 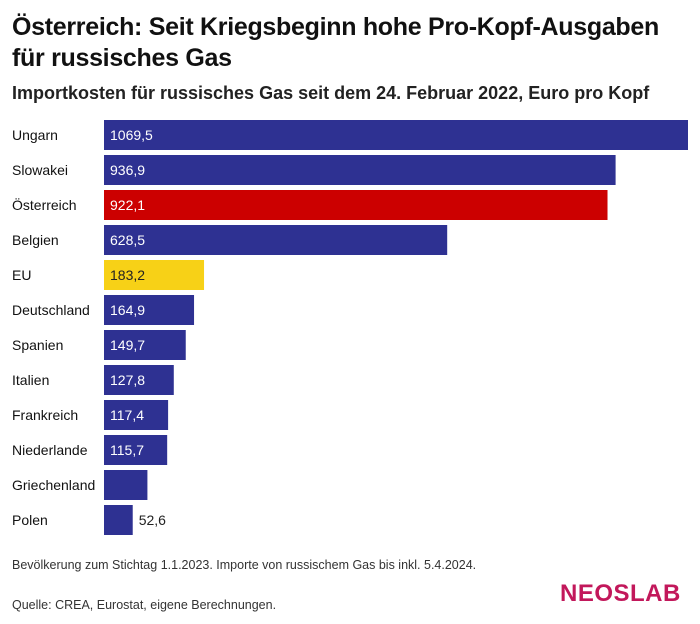 What do you see at coordinates (51, 310) in the screenshot?
I see `category-label: Deutschland` at bounding box center [51, 310].